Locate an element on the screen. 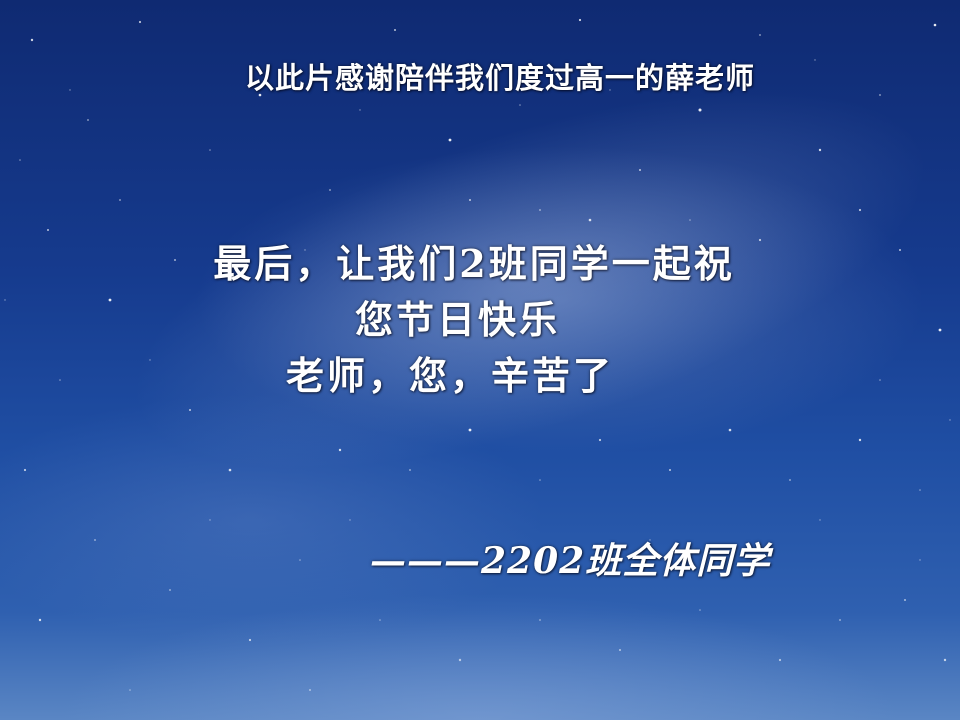 The width and height of the screenshot is (960, 720). signature: ———2202班全体同学 is located at coordinates (570, 561).